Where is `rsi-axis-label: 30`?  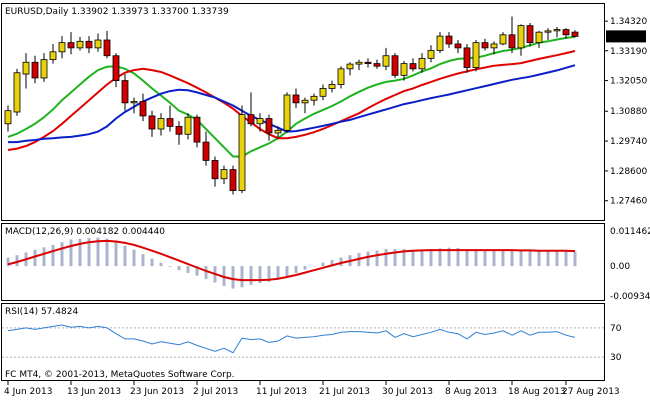
rsi-axis-label: 30 is located at coordinates (616, 358).